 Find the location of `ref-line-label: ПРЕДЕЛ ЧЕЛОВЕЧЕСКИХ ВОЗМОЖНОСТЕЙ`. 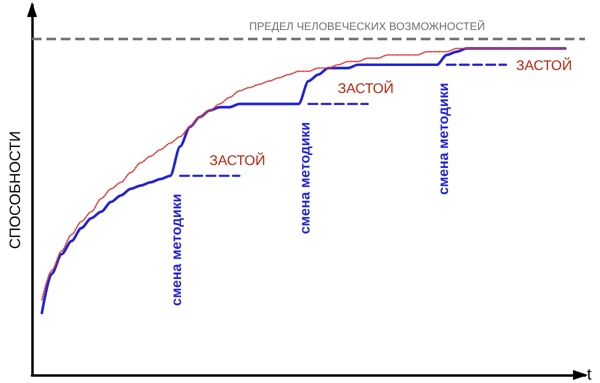

ref-line-label: ПРЕДЕЛ ЧЕЛОВЕЧЕСКИХ ВОЗМОЖНОСТЕЙ is located at coordinates (367, 27).